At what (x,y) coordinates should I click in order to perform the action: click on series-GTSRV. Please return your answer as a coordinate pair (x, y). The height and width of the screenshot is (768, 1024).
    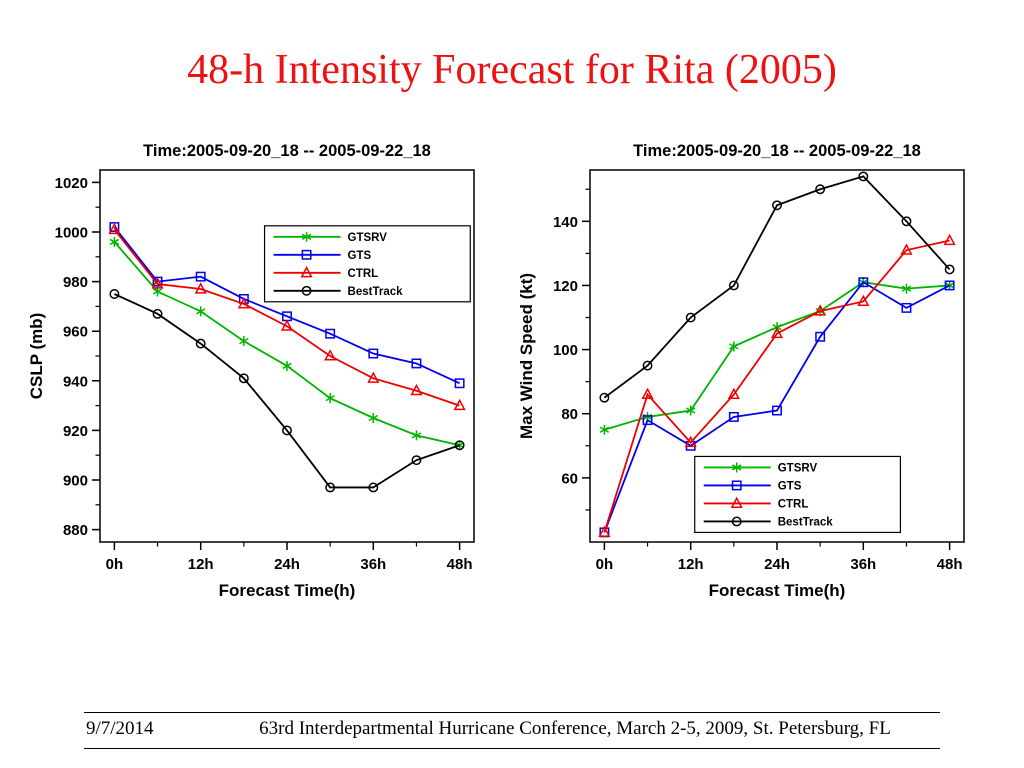
    Looking at the image, I should click on (287, 343).